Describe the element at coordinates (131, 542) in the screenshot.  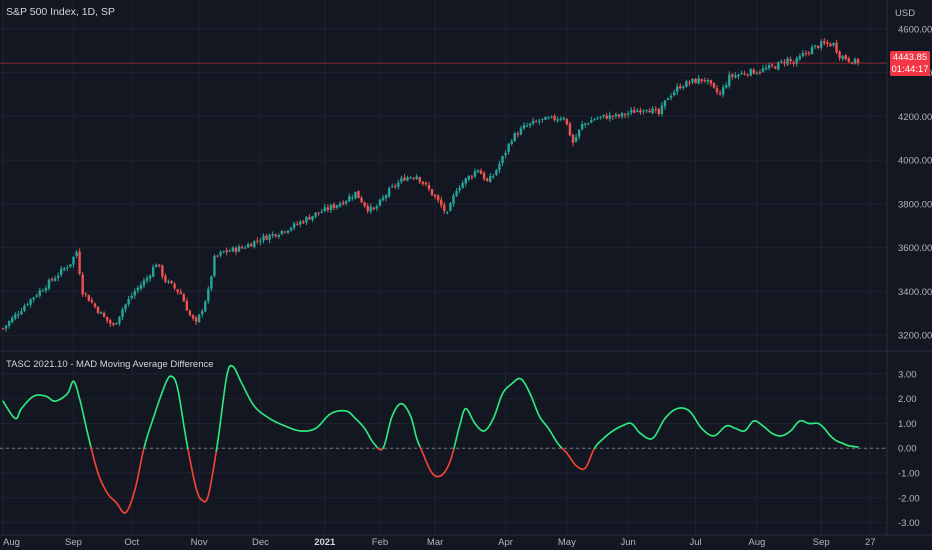
I see `time-tick-label: Oct` at that location.